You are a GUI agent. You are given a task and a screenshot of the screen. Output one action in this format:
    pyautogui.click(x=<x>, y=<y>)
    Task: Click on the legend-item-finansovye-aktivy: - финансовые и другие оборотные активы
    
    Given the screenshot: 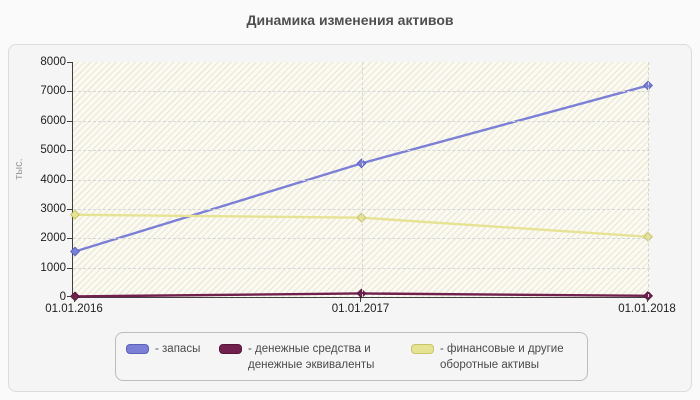 What is the action you would take?
    pyautogui.click(x=487, y=357)
    